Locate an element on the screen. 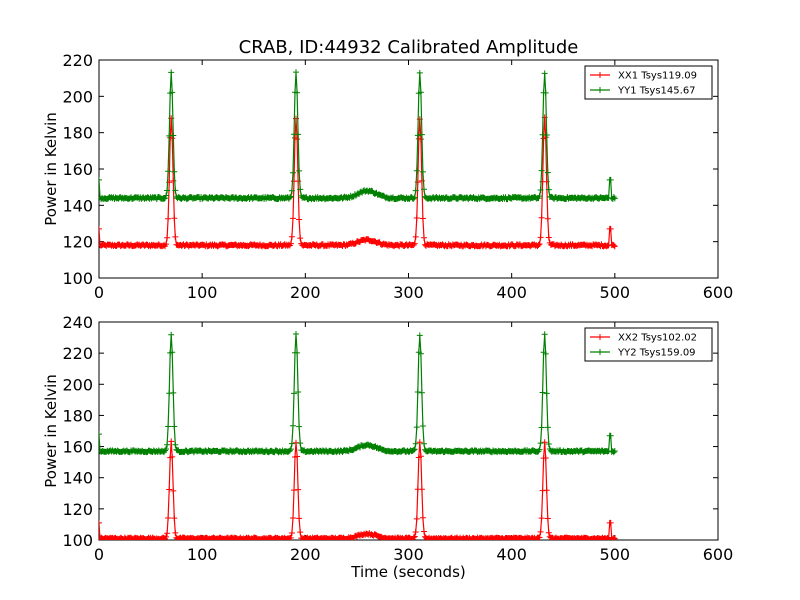 This screenshot has width=800, height=600. legend: XX2 Tsys102.02 YY2 Tsys159.09 is located at coordinates (648, 344).